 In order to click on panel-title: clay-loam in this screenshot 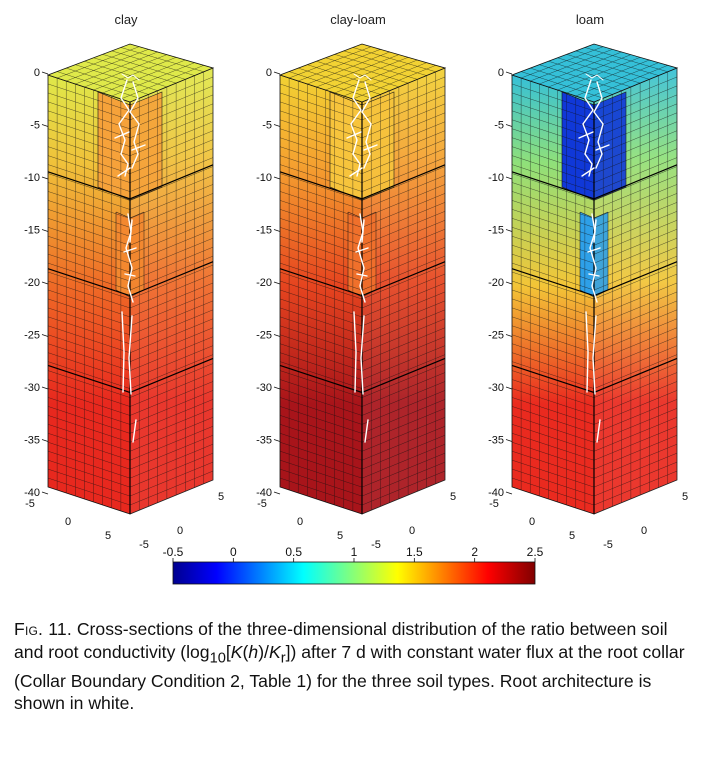, I will do `click(358, 19)`.